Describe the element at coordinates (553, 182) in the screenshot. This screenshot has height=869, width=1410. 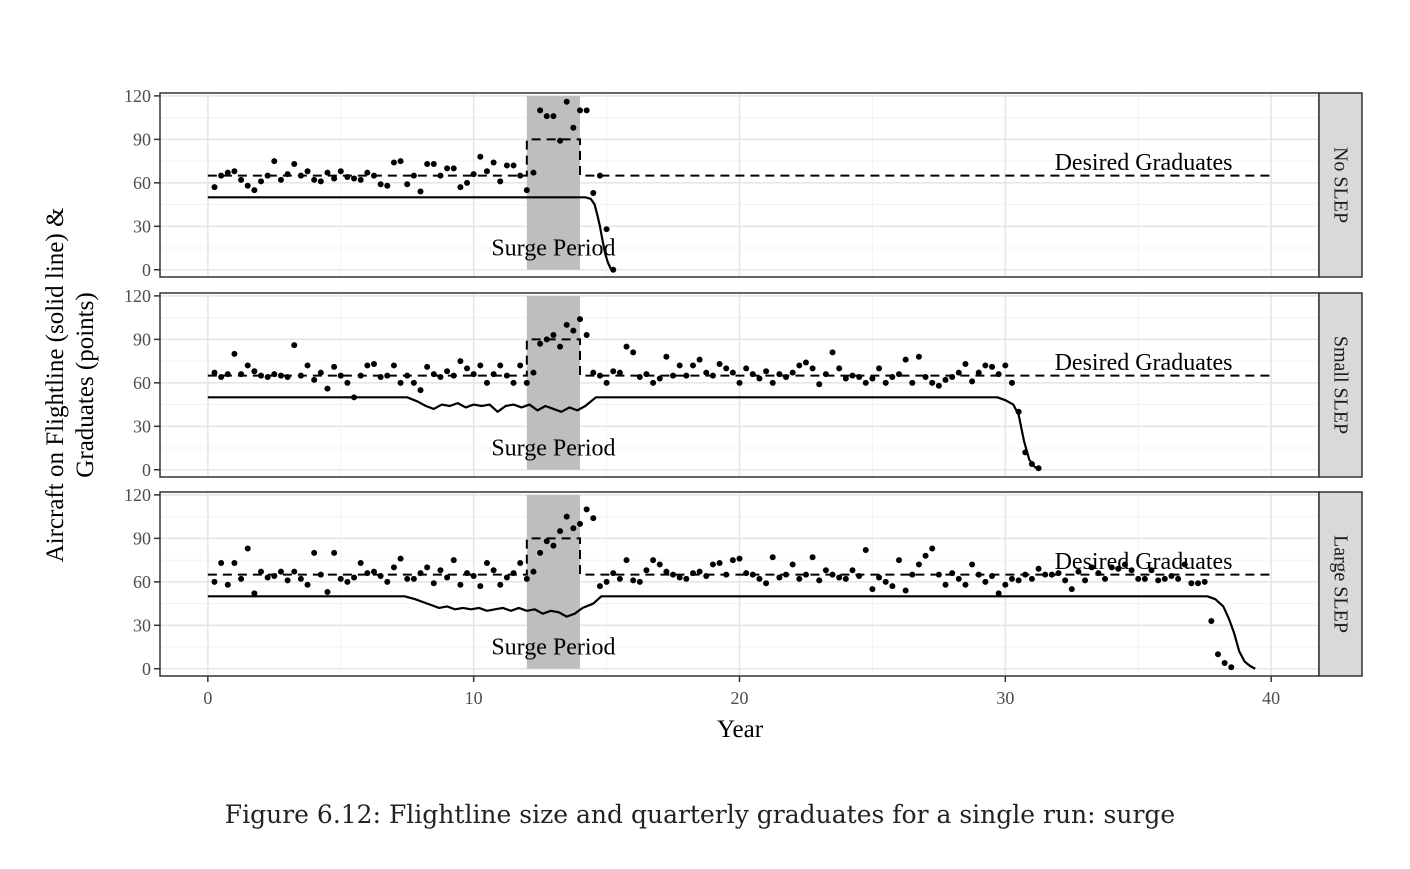
I see `surge-period-band` at that location.